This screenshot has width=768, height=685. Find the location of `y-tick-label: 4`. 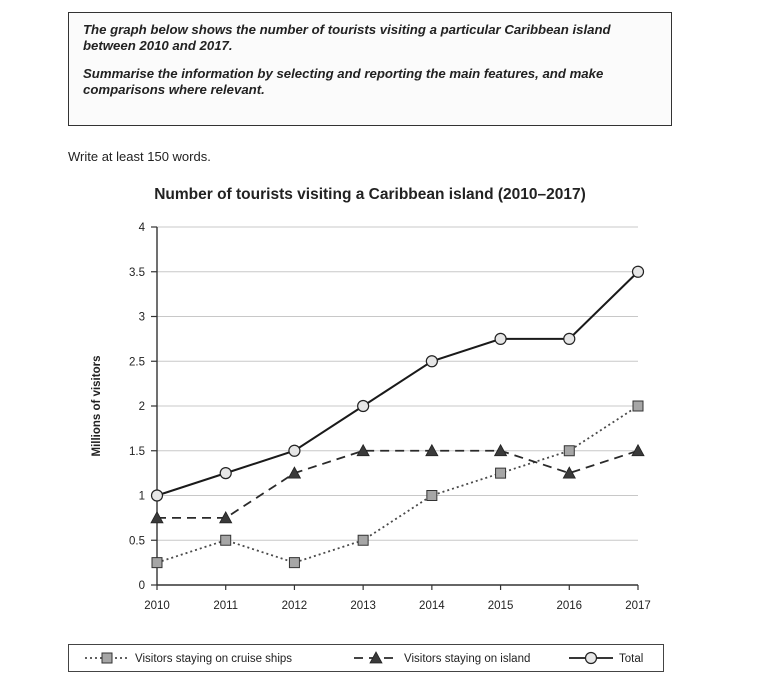

y-tick-label: 4 is located at coordinates (142, 228).